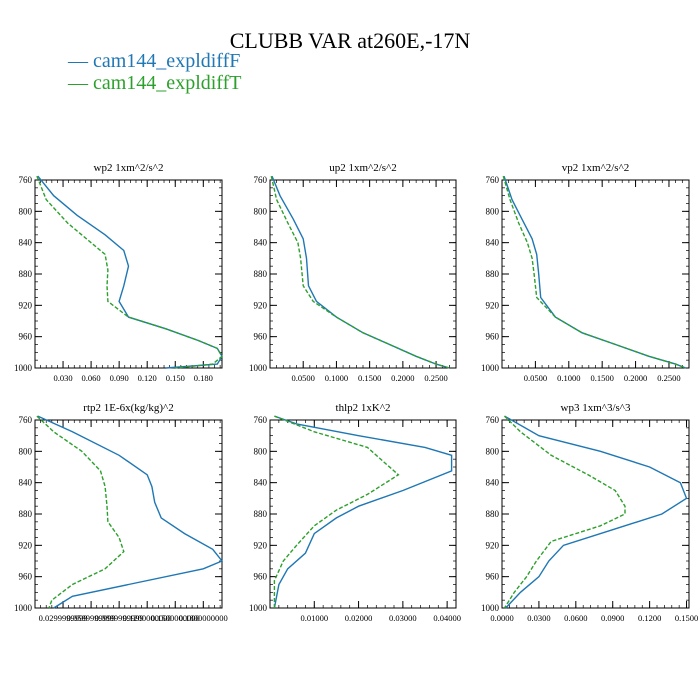 Image resolution: width=700 pixels, height=700 pixels. Describe the element at coordinates (363, 408) in the screenshot. I see `panel-title-4: thlp2 1xK^2` at that location.